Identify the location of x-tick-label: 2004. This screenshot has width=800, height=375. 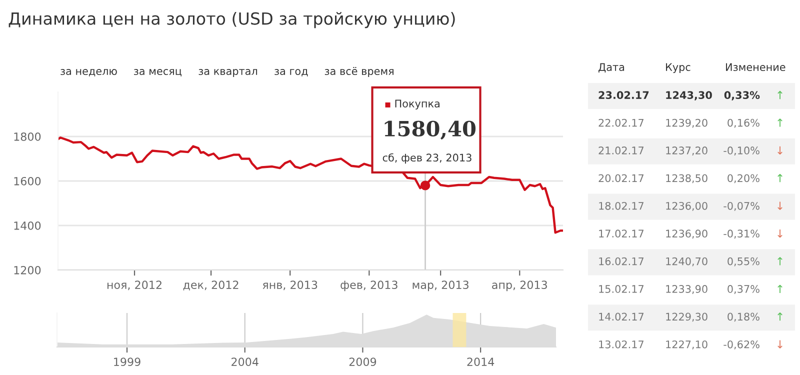
(245, 362).